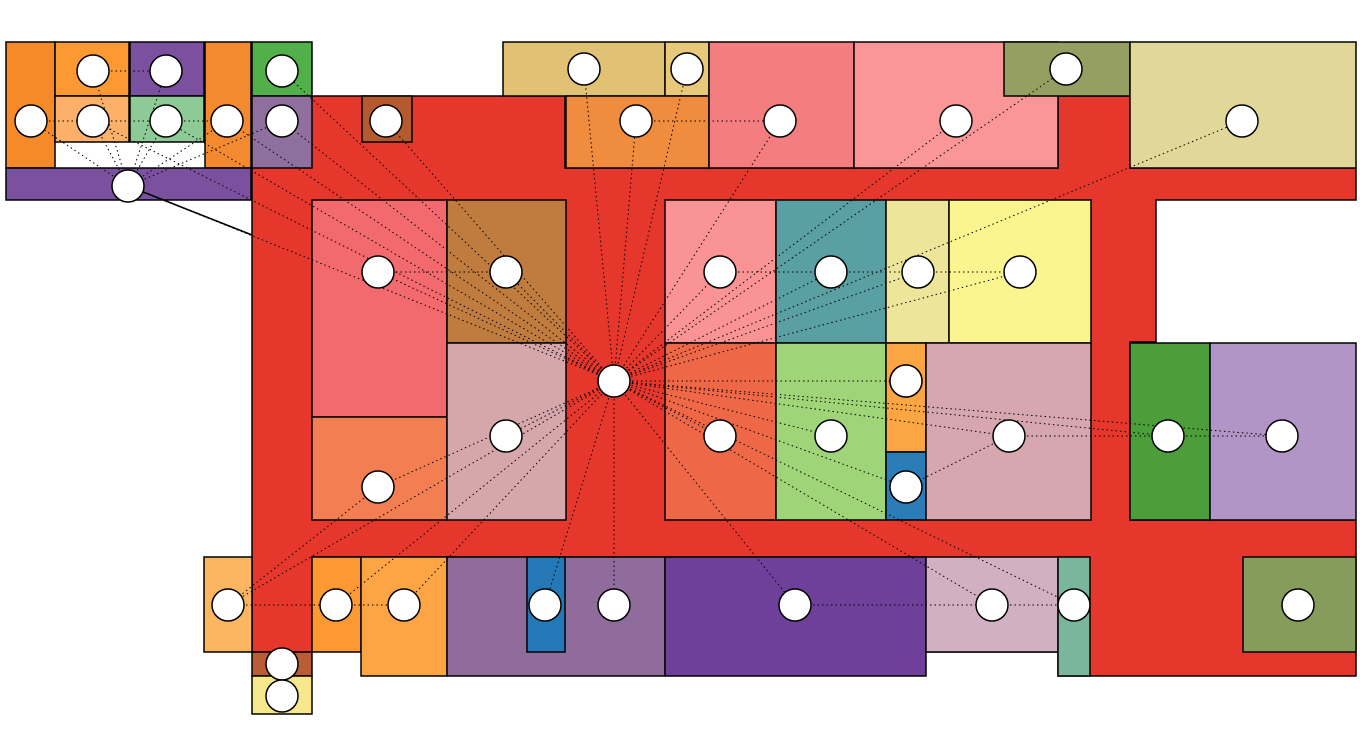 This screenshot has width=1360, height=756. Describe the element at coordinates (282, 664) in the screenshot. I see `room-node-n42` at that location.